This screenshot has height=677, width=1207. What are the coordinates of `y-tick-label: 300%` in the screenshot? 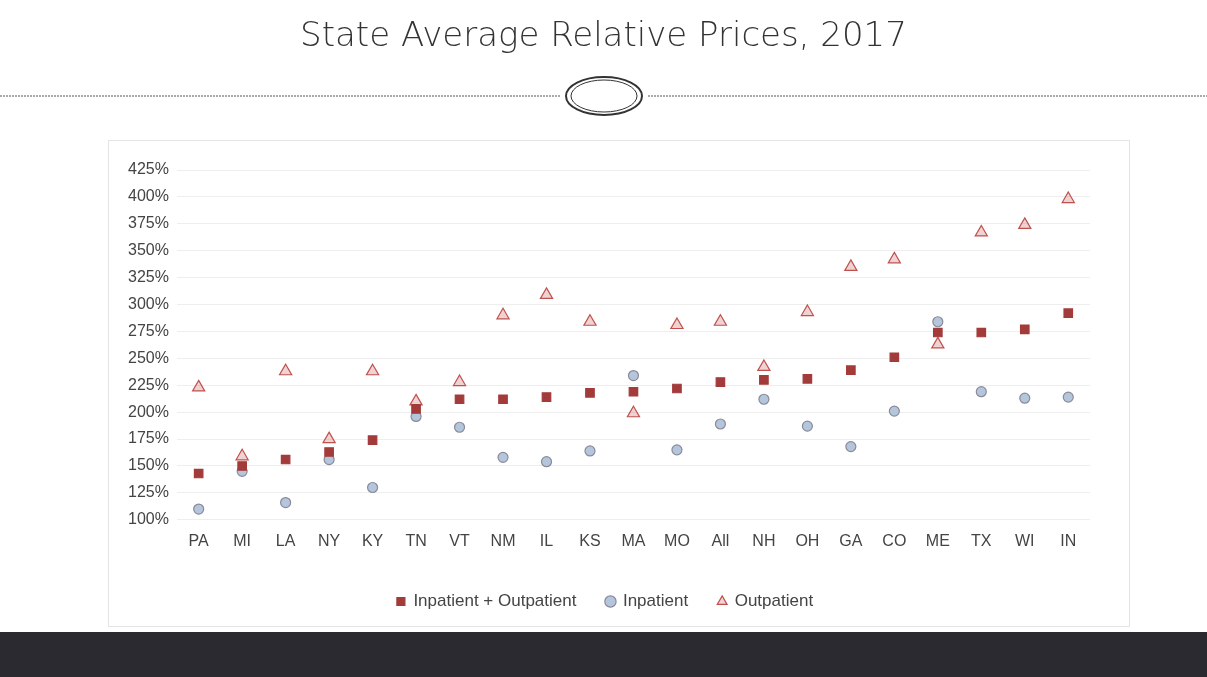 It's located at (148, 303).